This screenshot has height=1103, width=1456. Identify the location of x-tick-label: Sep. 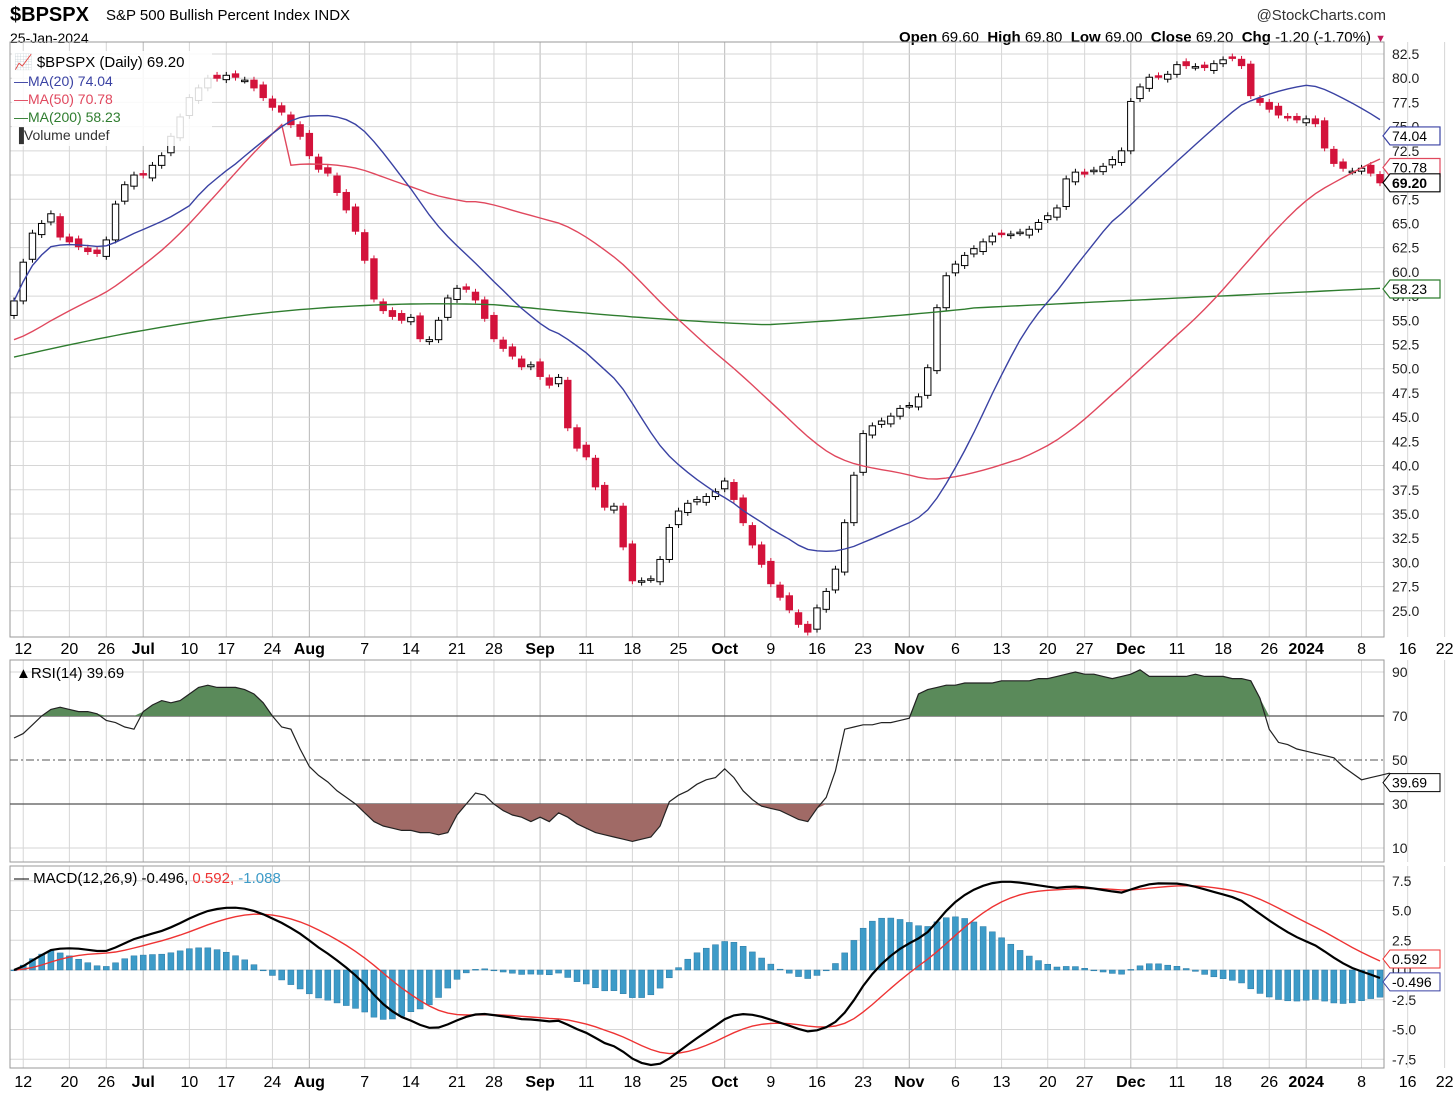
(540, 649).